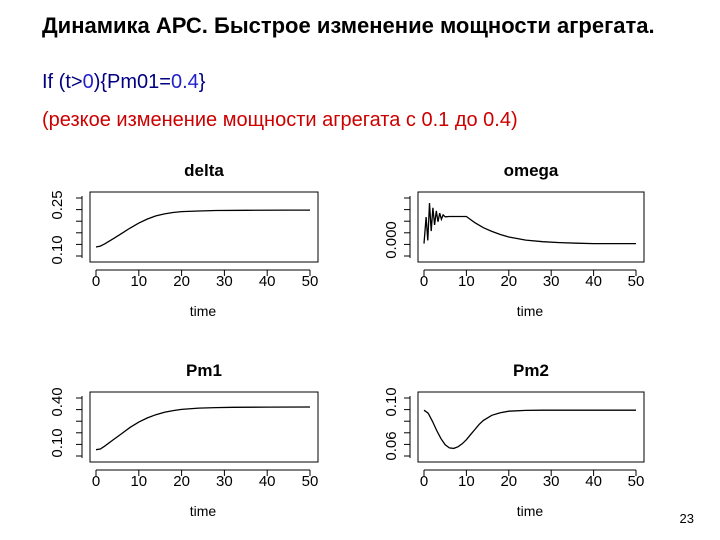 Image resolution: width=720 pixels, height=540 pixels. I want to click on chart-Pm1: Pm1 0 10 20 30 40 50 time 0.10 0.40, so click(184, 440).